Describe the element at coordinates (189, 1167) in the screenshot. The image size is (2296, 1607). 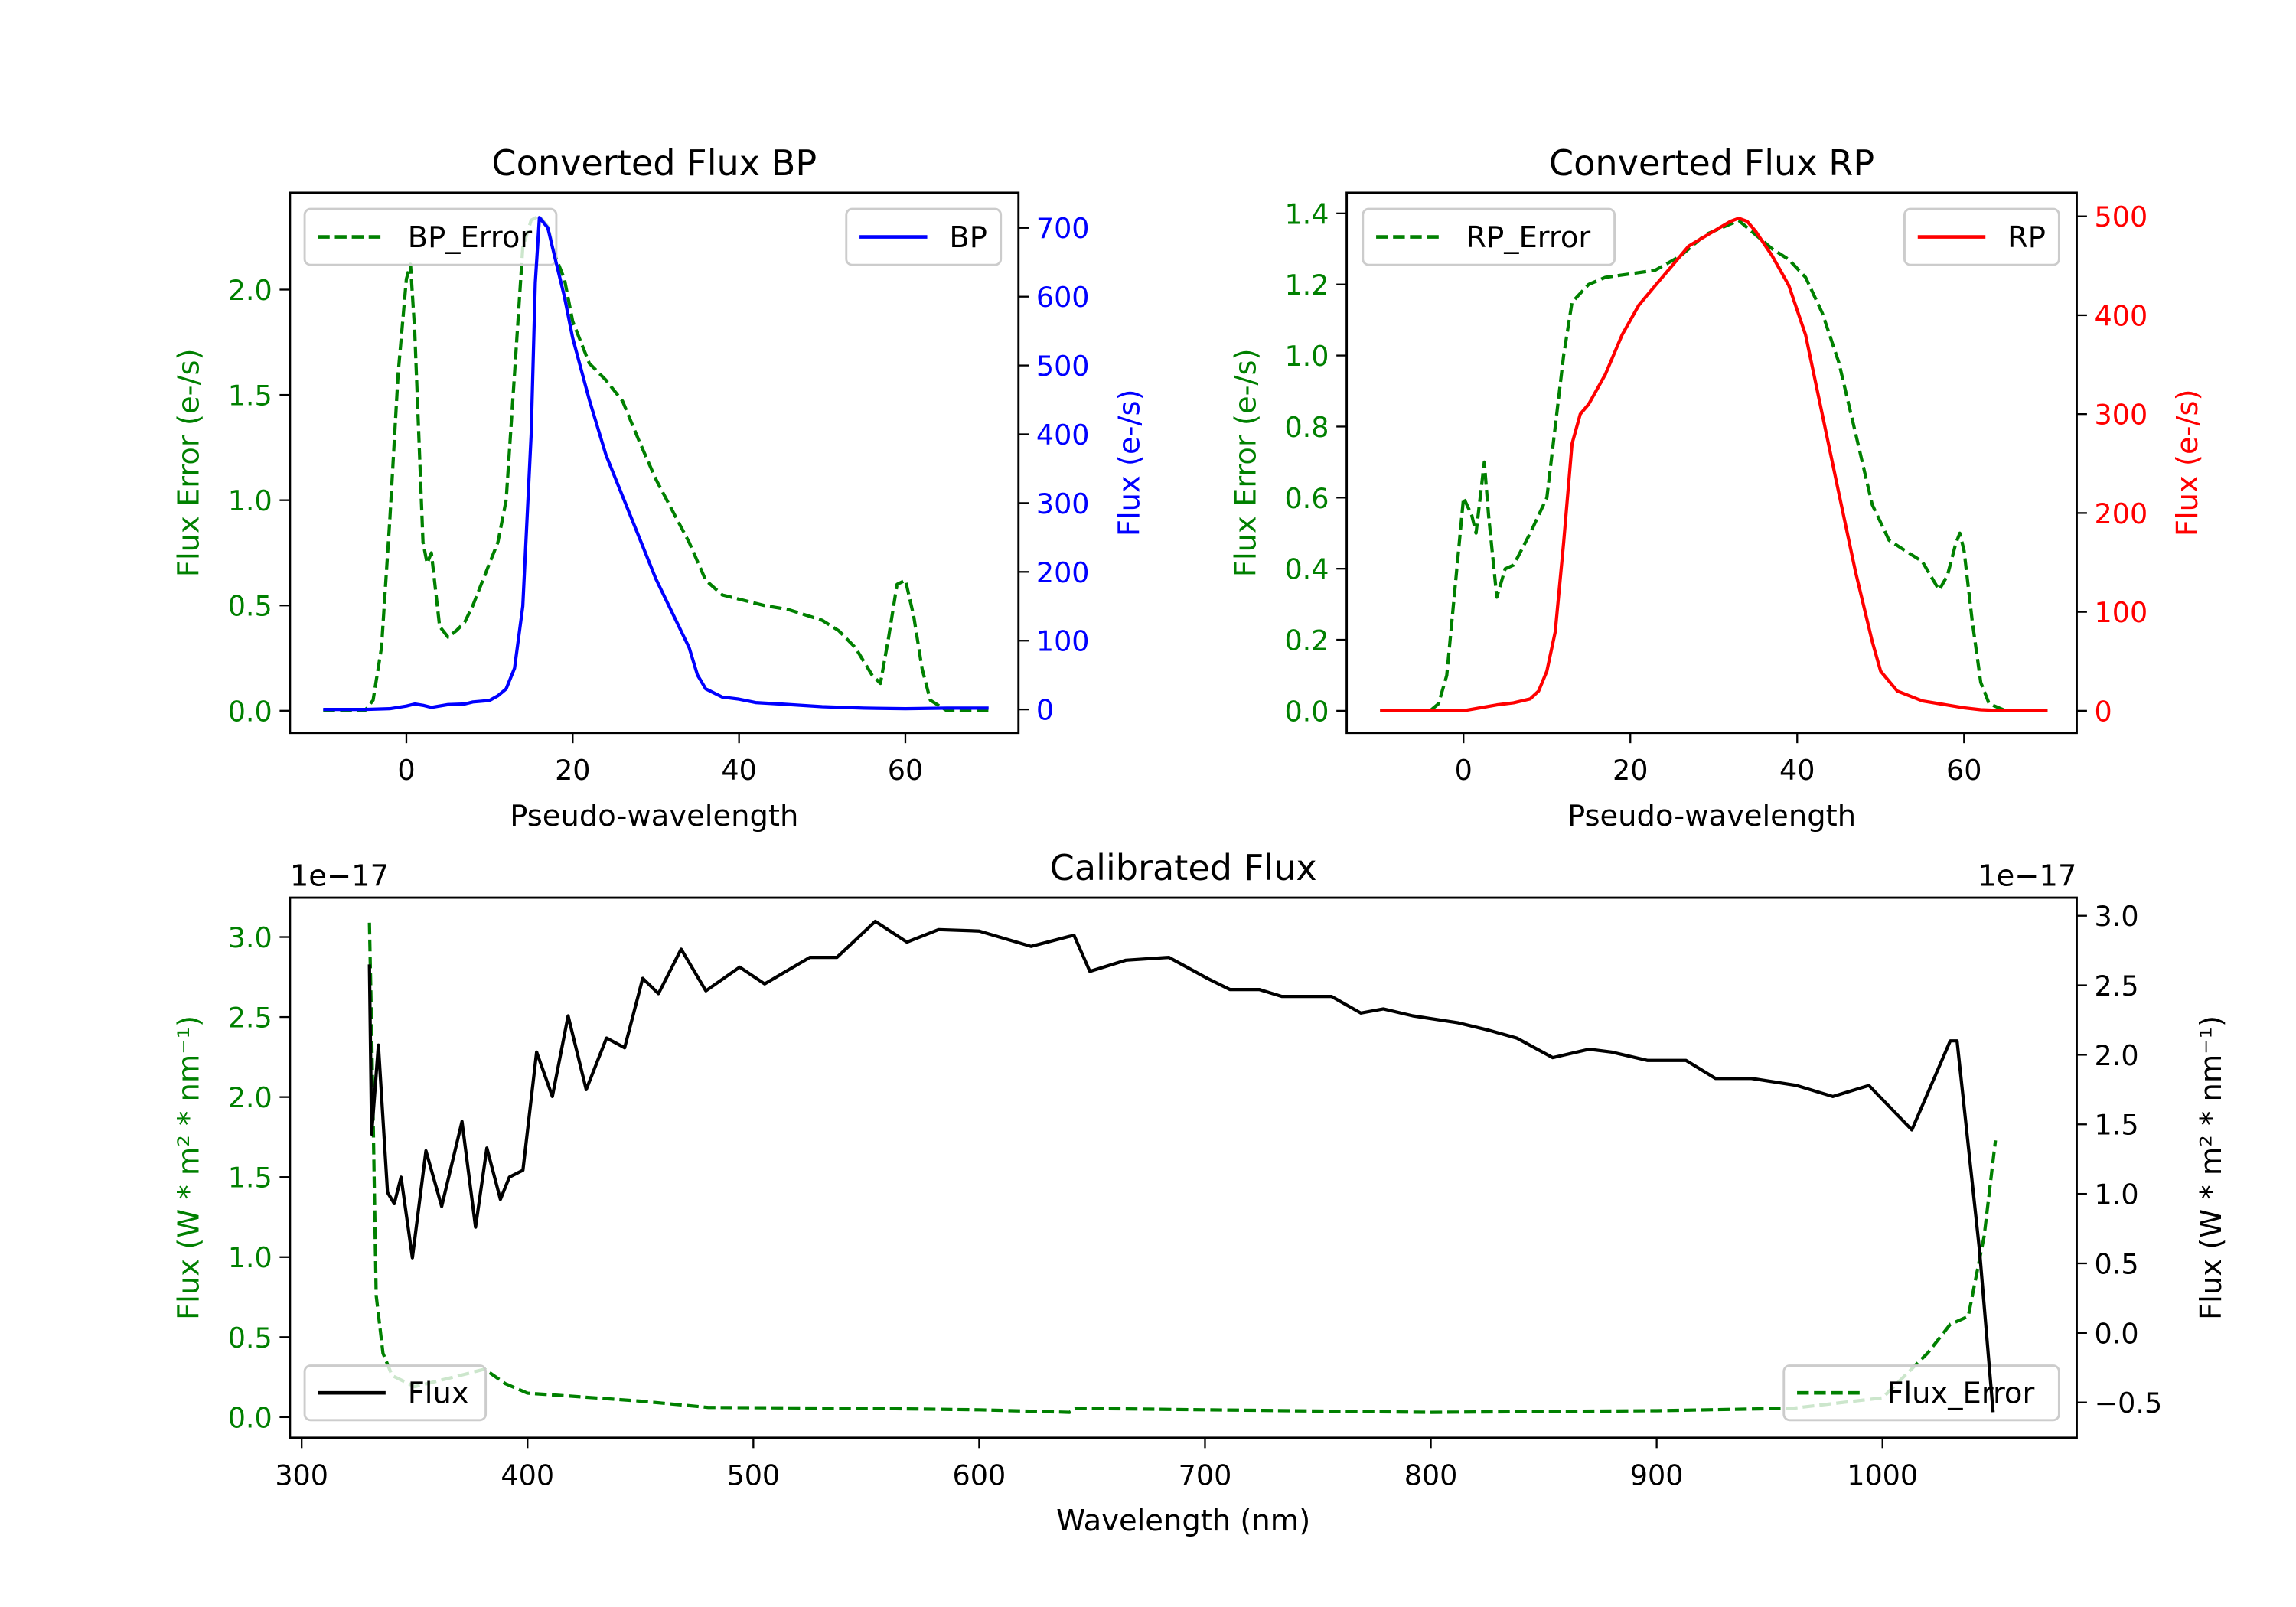
I see `y-axis-label-left: Flux (W * m² * nm⁻¹)` at that location.